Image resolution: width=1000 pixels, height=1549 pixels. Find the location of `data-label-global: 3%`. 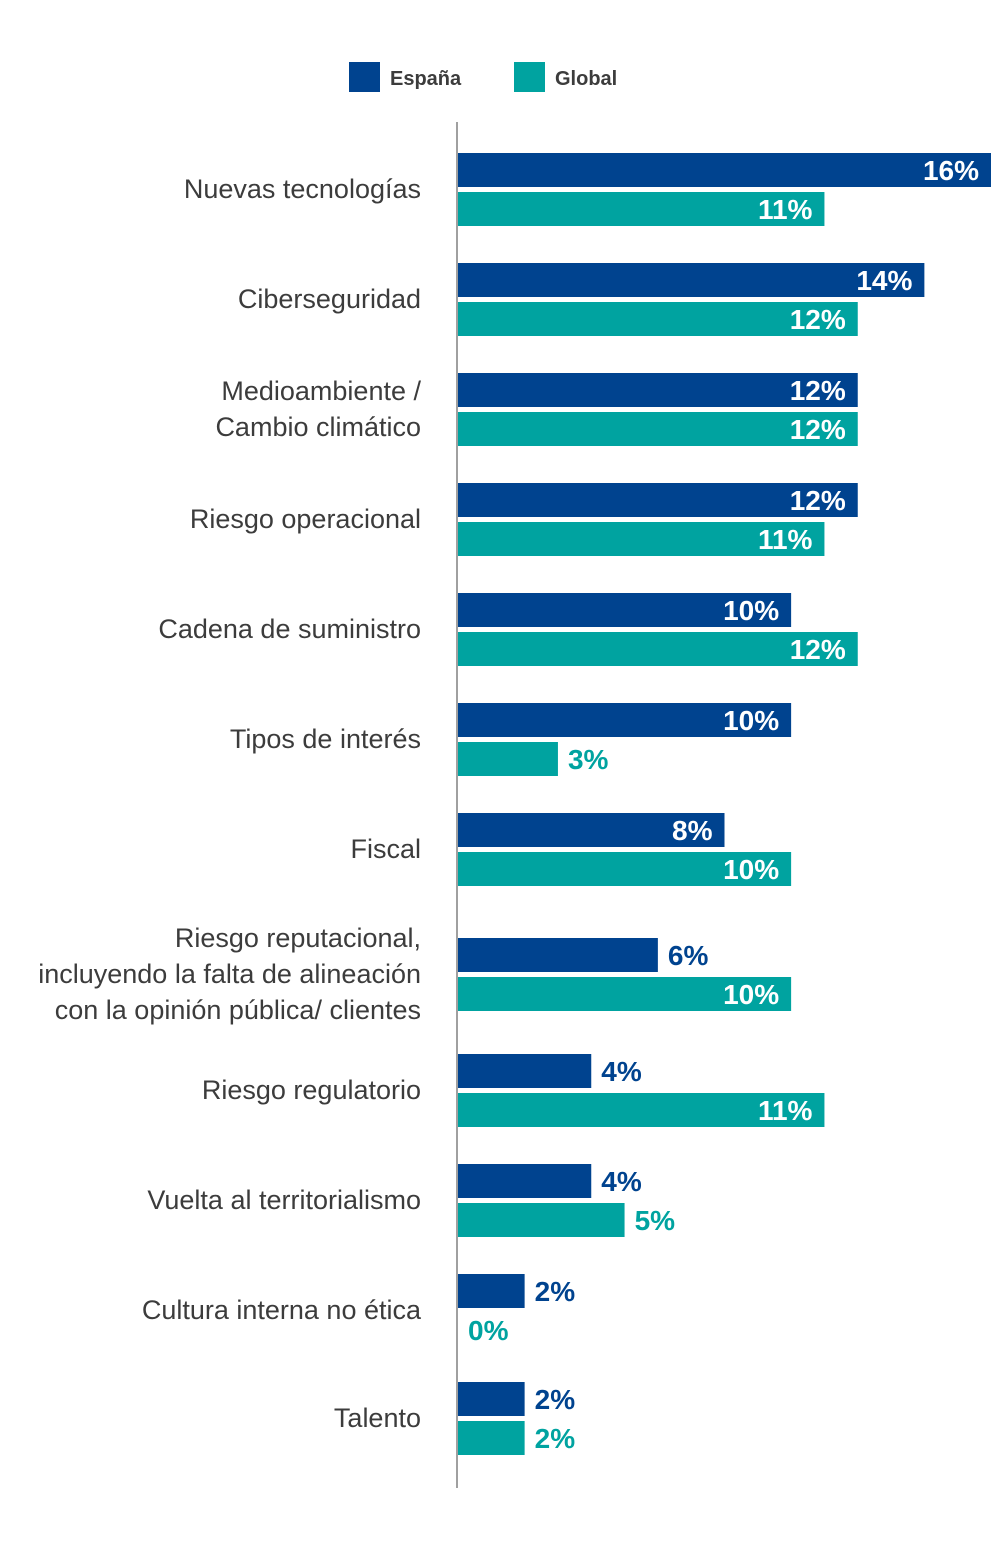

data-label-global: 3% is located at coordinates (588, 759).